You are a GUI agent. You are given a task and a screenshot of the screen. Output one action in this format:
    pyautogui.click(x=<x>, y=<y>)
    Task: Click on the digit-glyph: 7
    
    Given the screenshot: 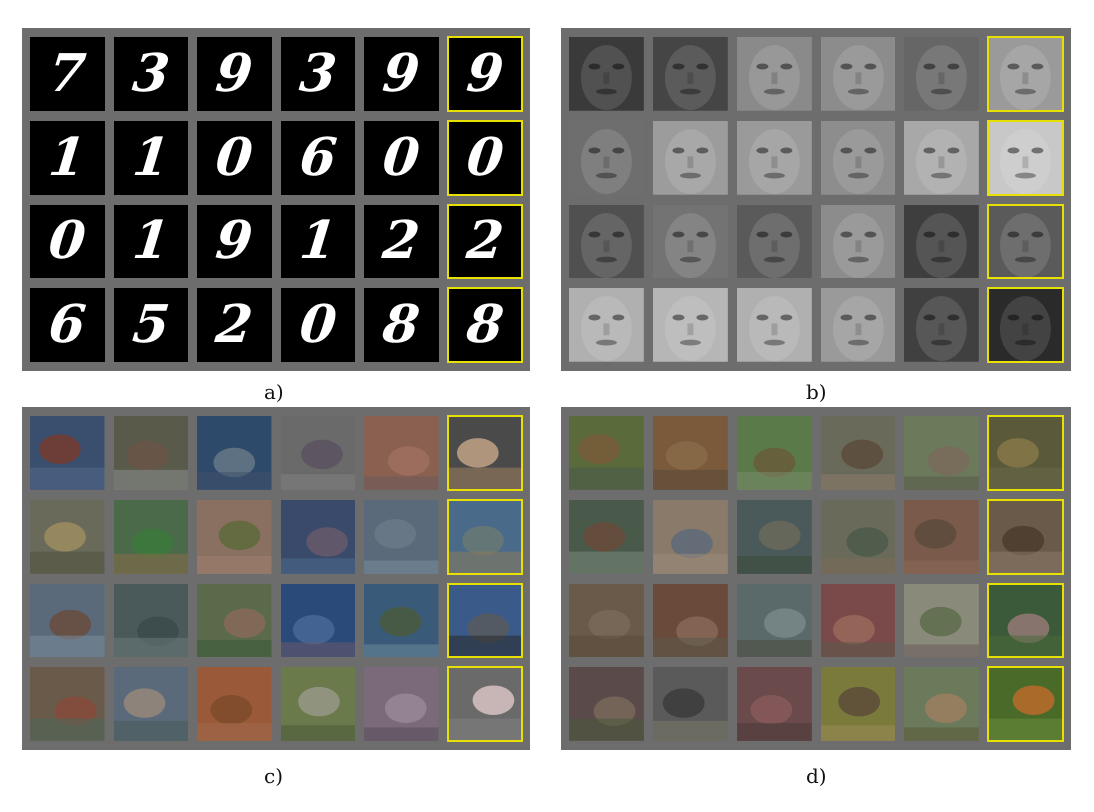 What is the action you would take?
    pyautogui.click(x=67, y=73)
    